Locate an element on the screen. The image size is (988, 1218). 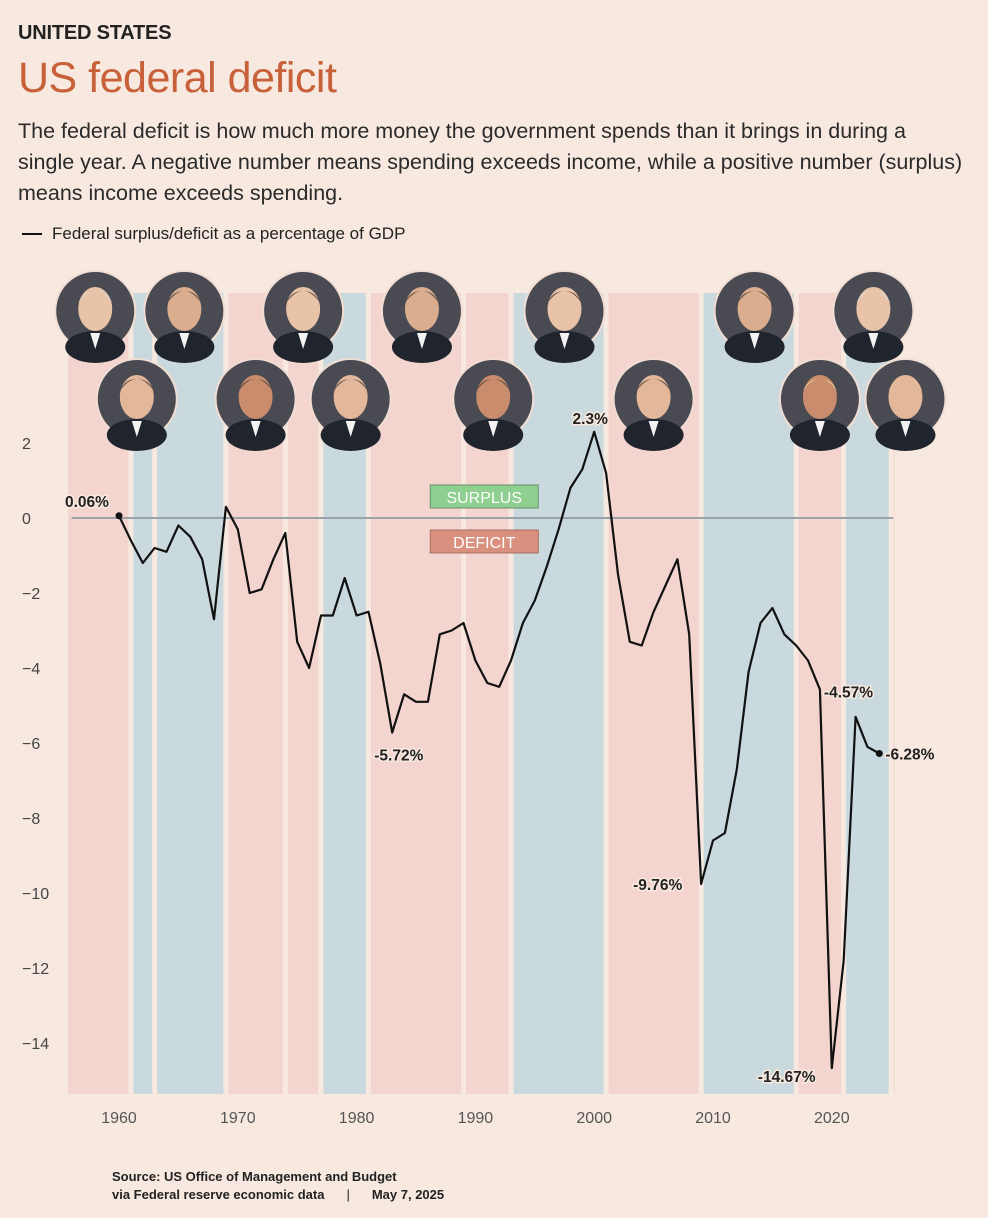
kicker: UNITED STATES is located at coordinates (95, 33).